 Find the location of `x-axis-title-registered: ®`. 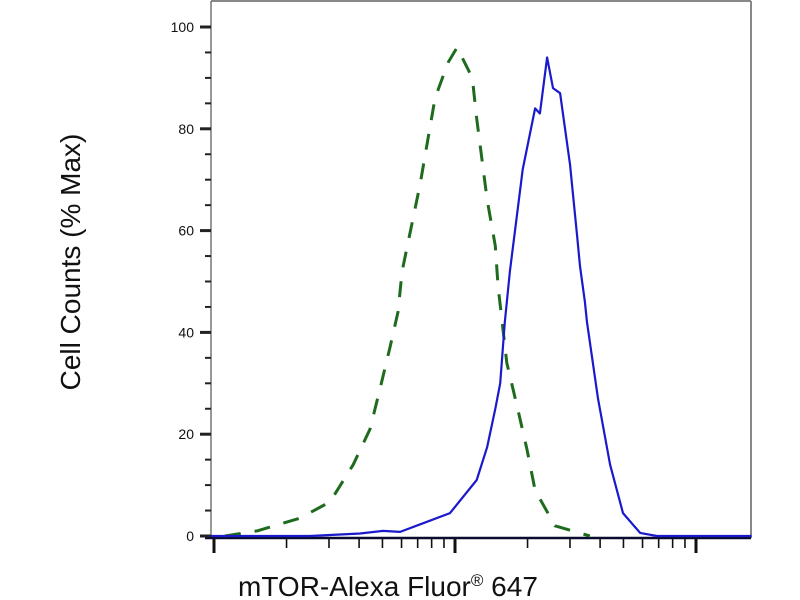

x-axis-title-registered: ® is located at coordinates (477, 580).